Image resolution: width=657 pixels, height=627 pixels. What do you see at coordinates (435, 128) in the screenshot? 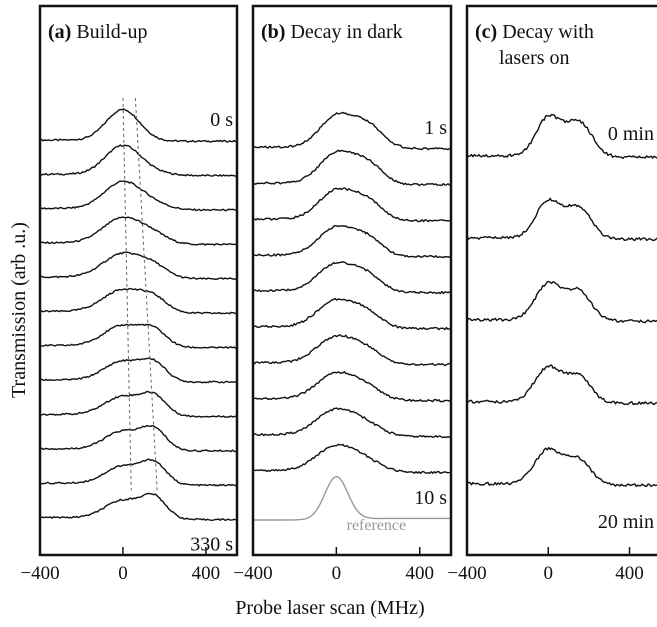
I see `trace-label-b-0: 1 s` at bounding box center [435, 128].